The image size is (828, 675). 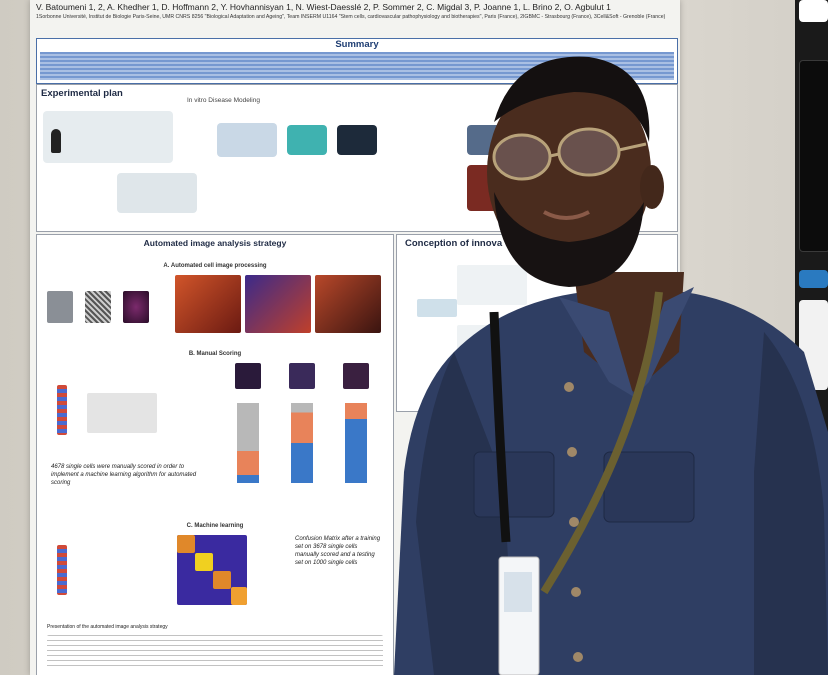 What do you see at coordinates (569, 239) in the screenshot?
I see `beard` at bounding box center [569, 239].